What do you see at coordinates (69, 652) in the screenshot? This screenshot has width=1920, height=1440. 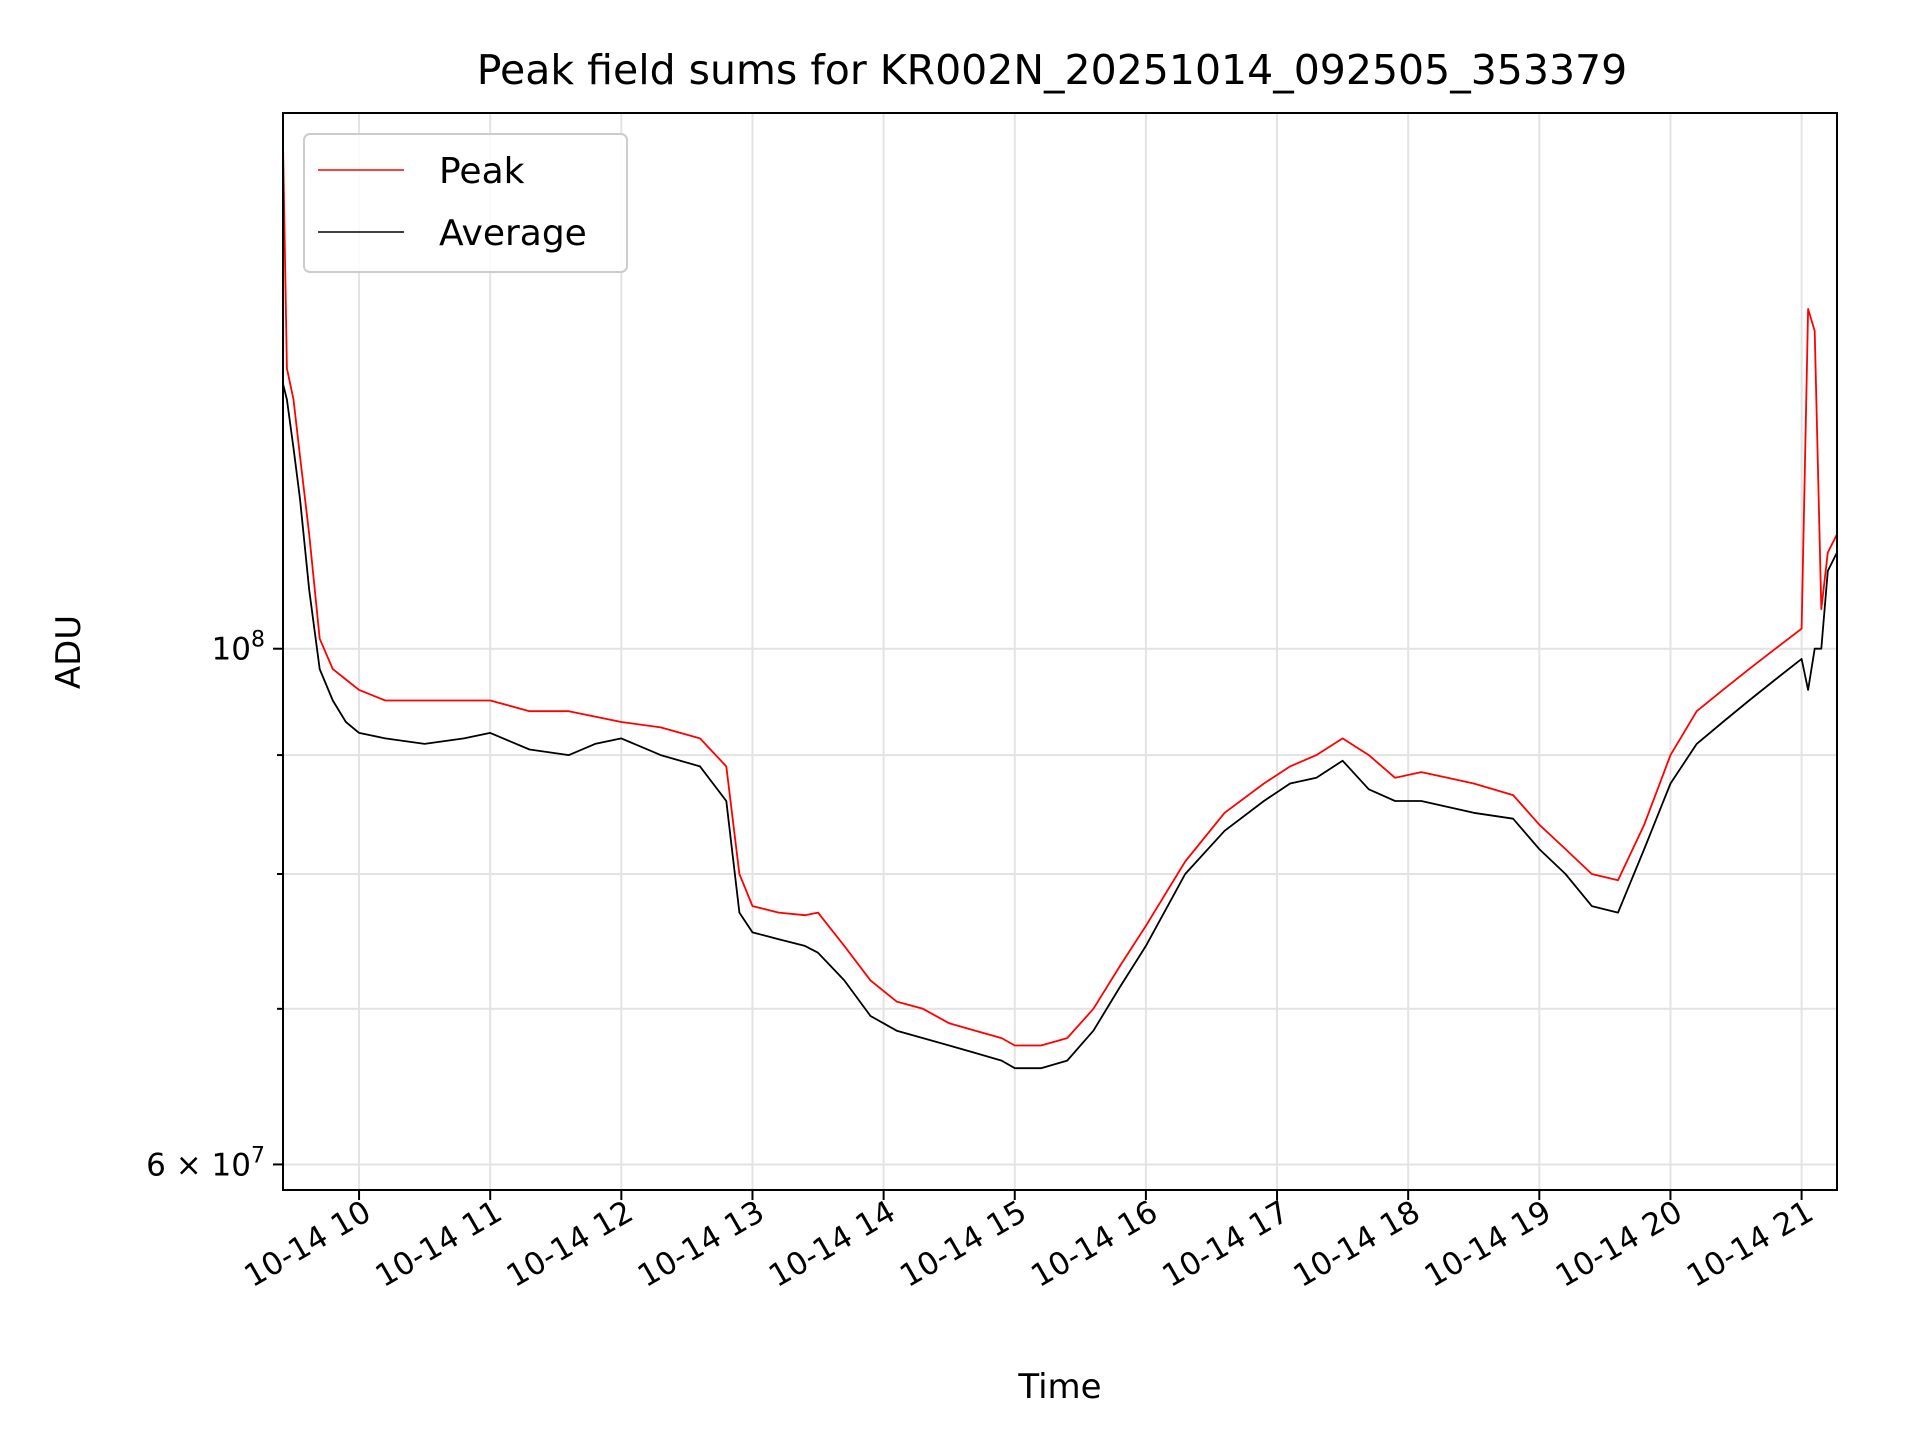 I see `y-axis-label: ADU` at bounding box center [69, 652].